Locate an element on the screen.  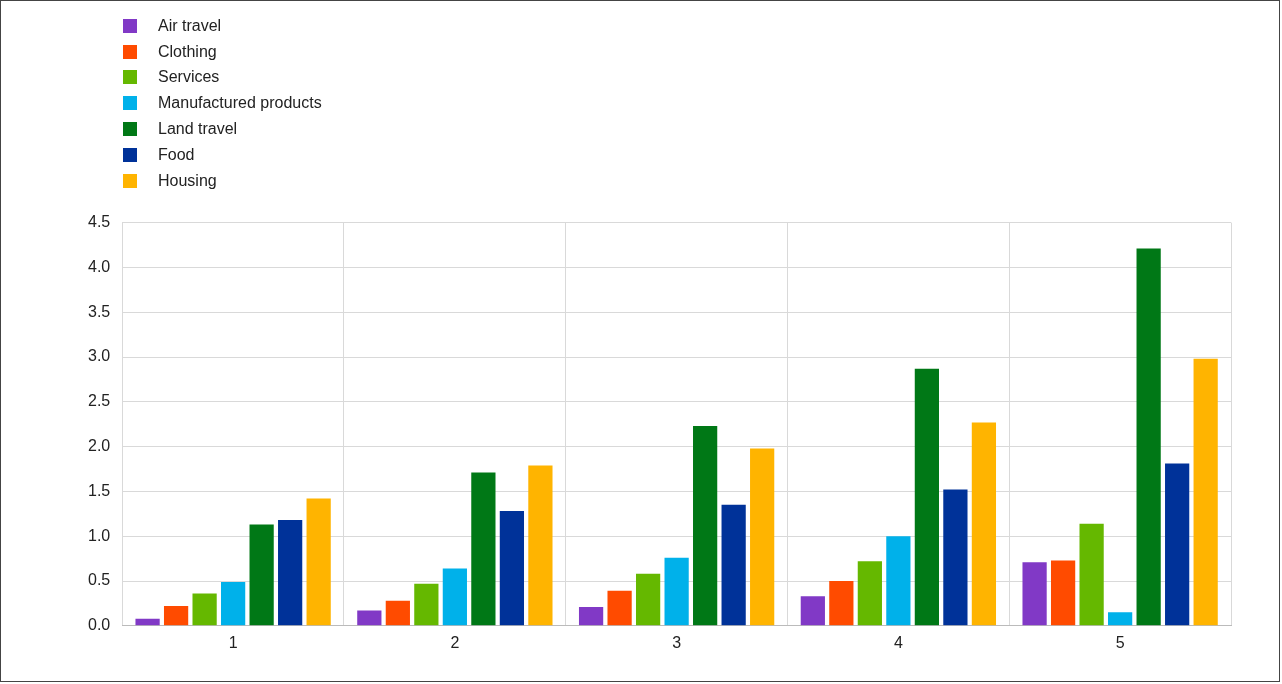
x-tick-label: 2 is located at coordinates (455, 642).